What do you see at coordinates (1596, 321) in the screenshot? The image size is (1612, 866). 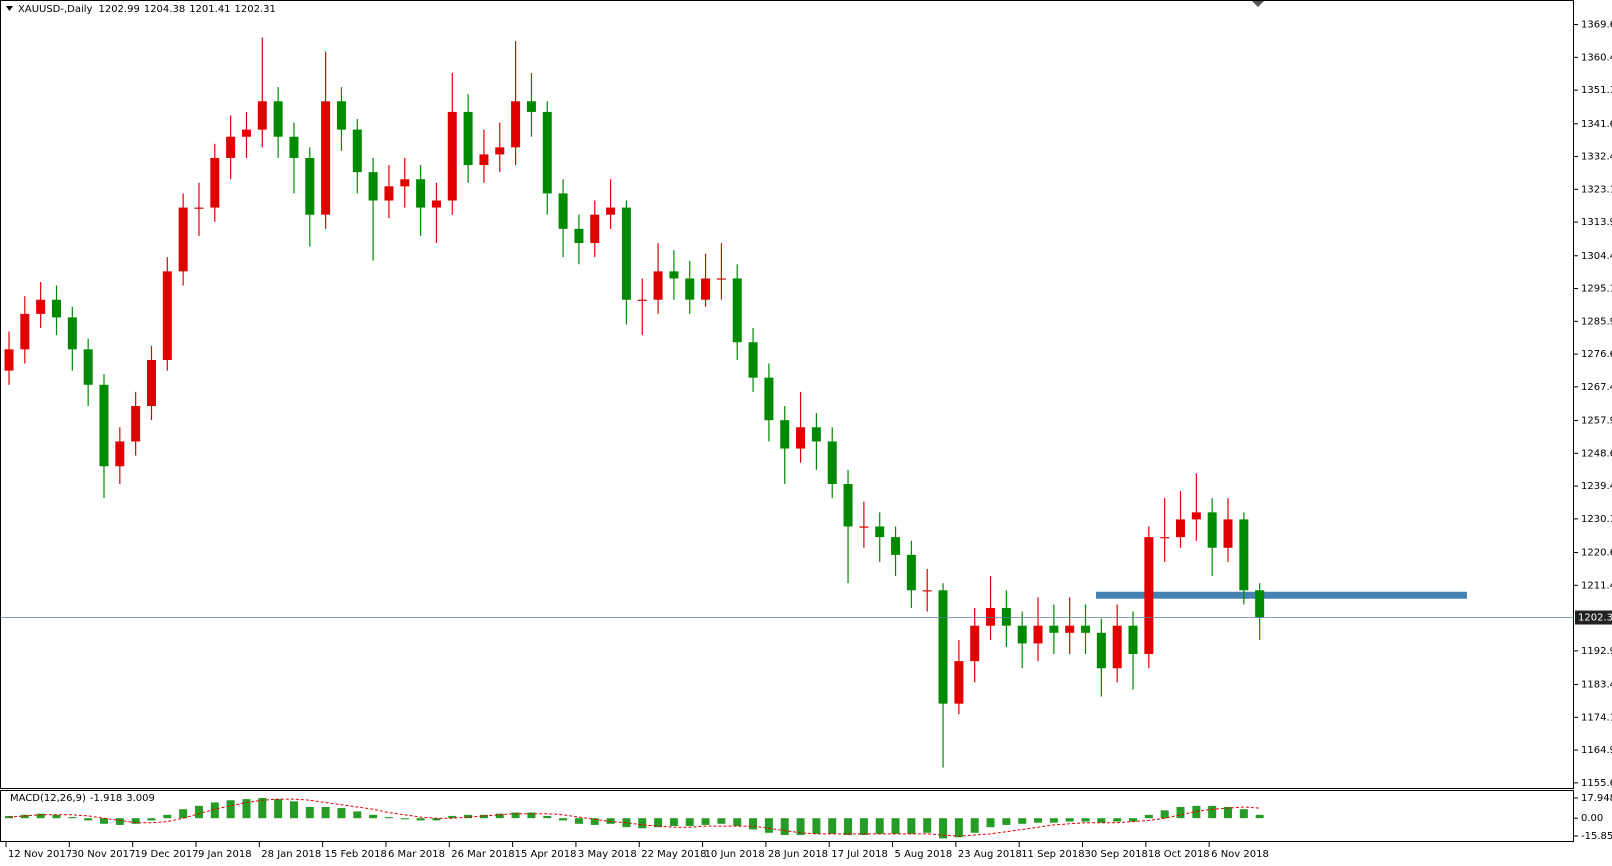 I see `y-tick-label: 1285.90` at bounding box center [1596, 321].